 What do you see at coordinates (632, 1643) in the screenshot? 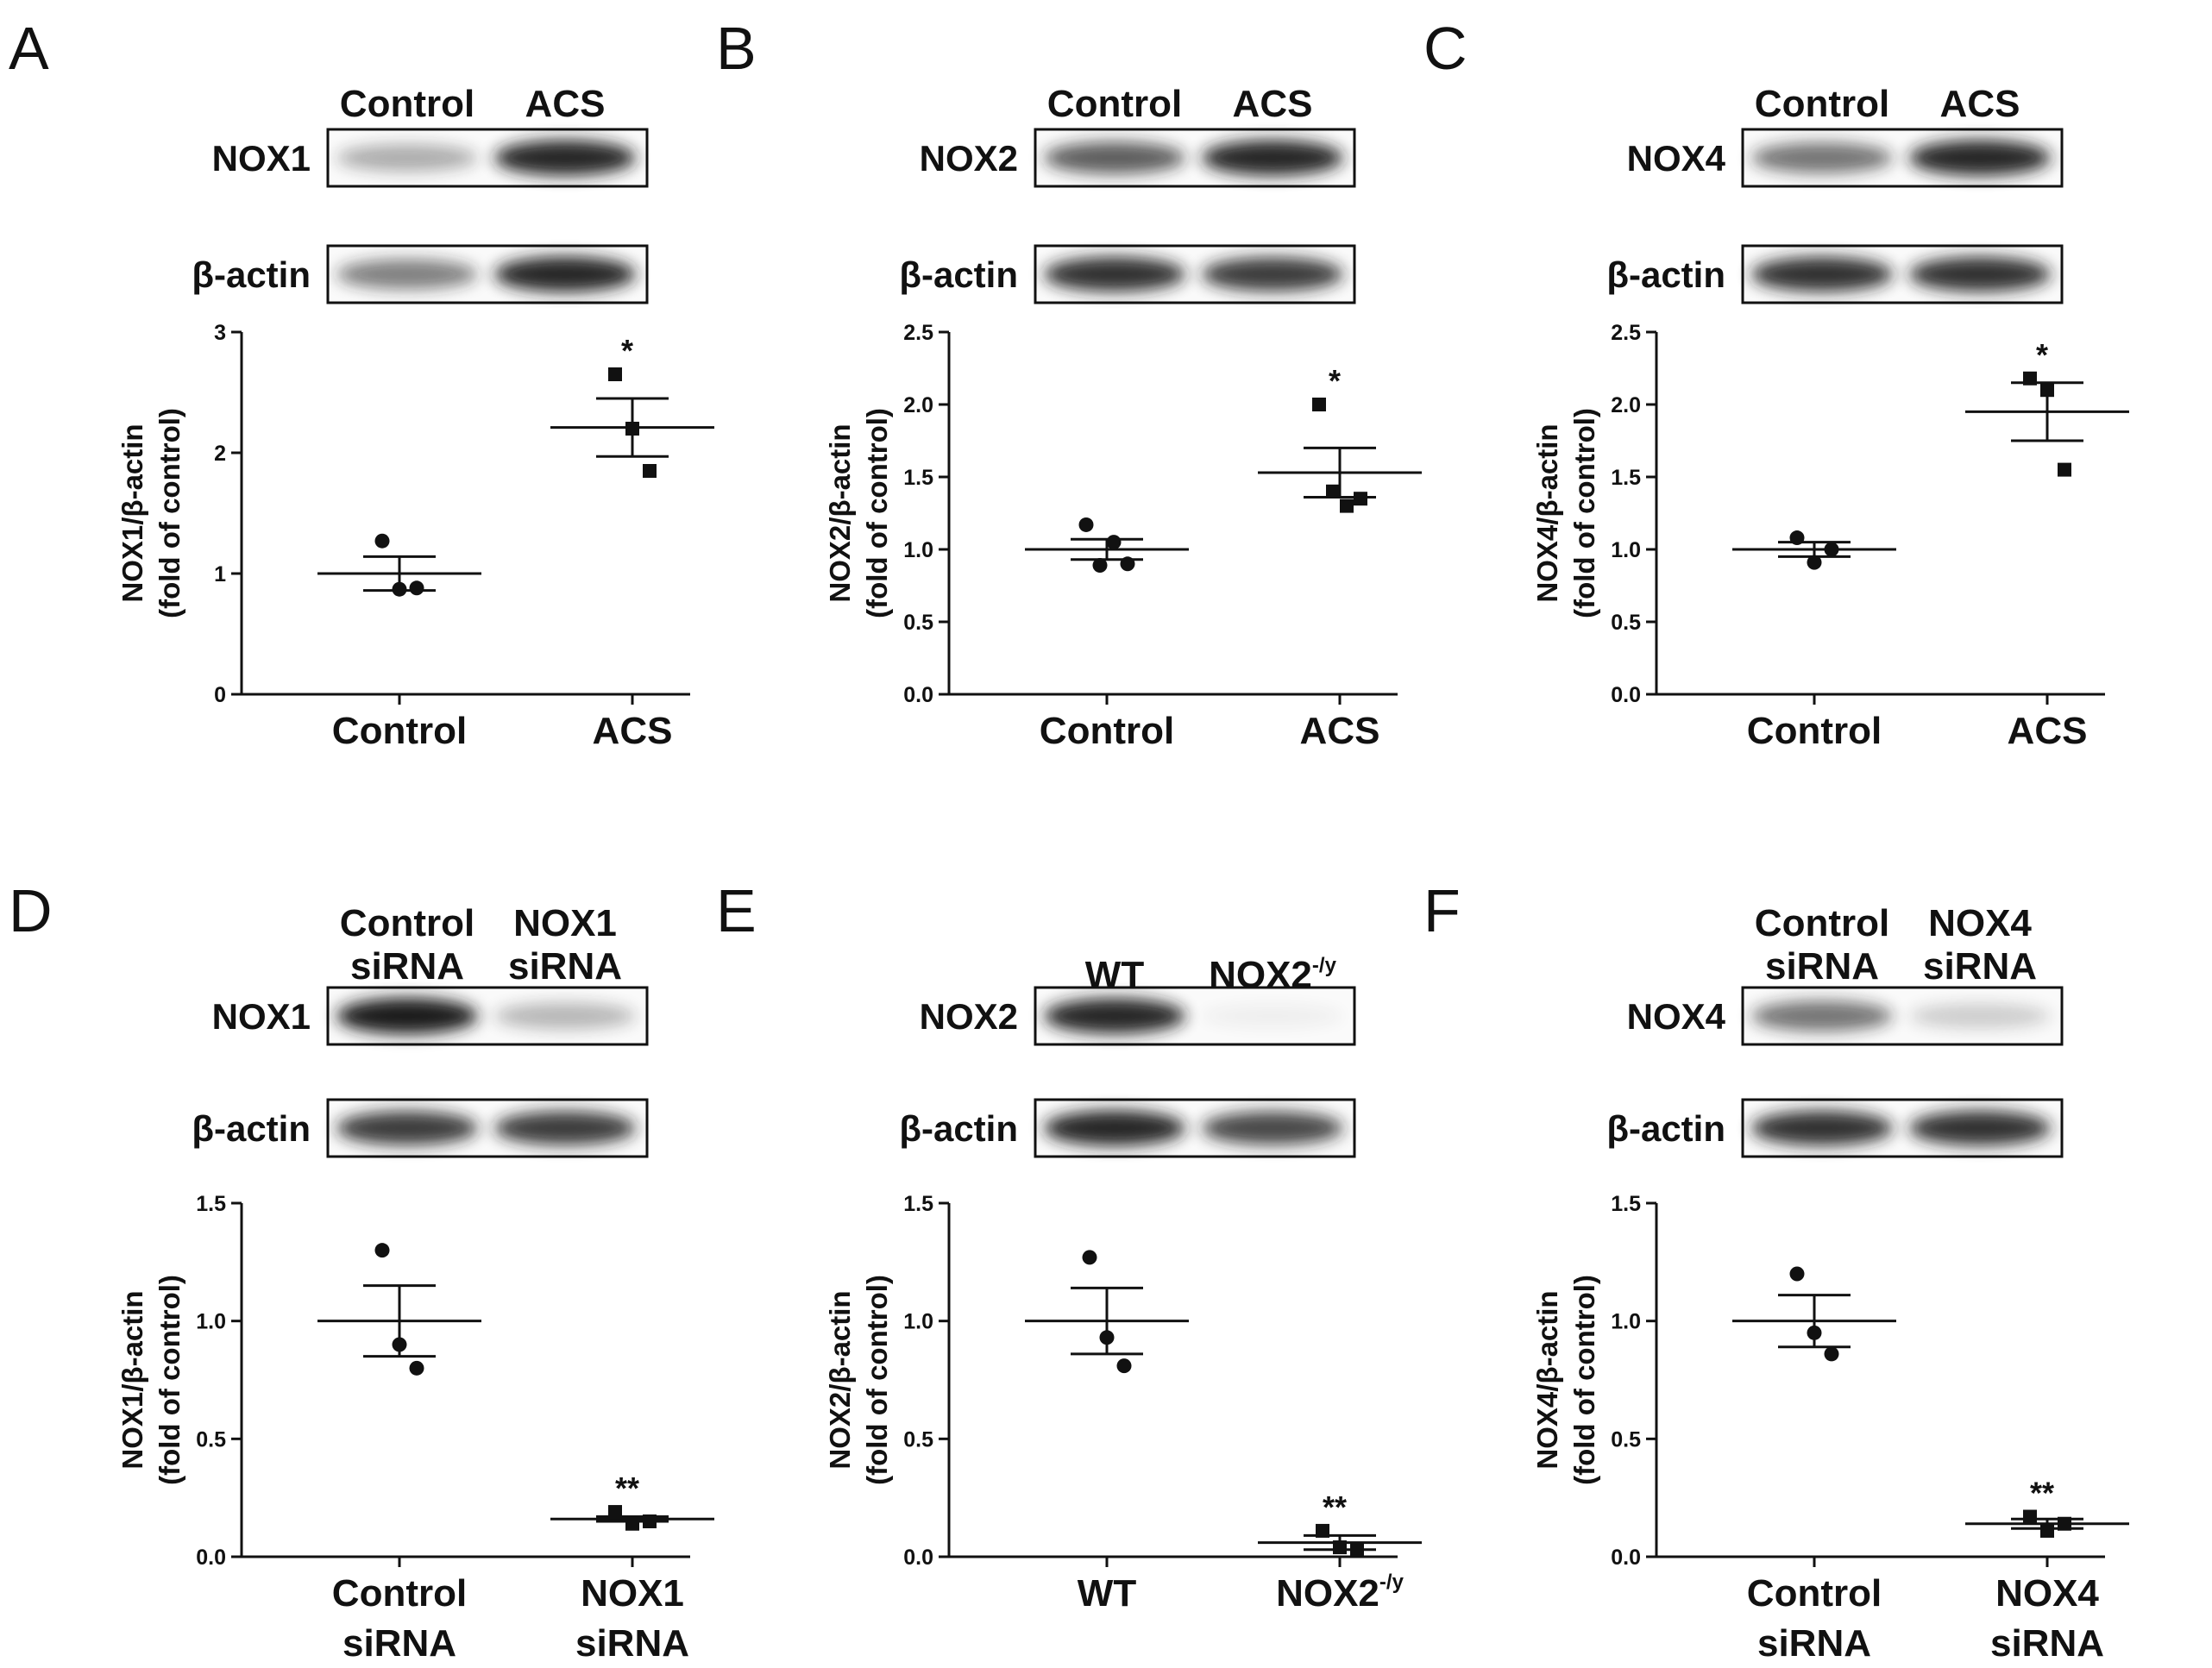
I see `x-category-label: siRNA` at bounding box center [632, 1643].